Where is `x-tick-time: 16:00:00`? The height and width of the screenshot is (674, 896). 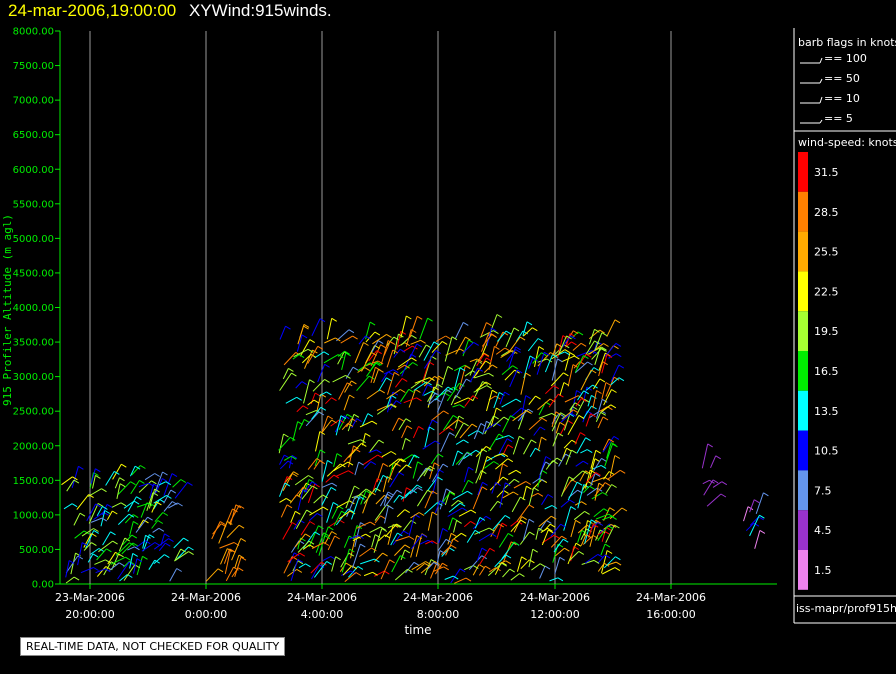
x-tick-time: 16:00:00 is located at coordinates (670, 614).